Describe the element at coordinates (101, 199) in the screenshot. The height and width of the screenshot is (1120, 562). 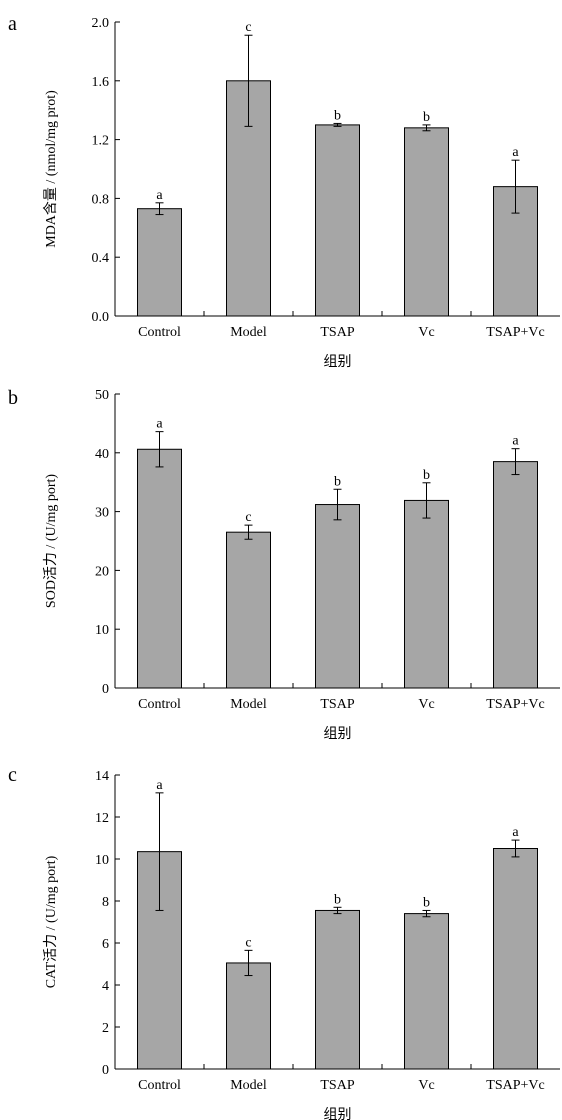
I see `y-tick-label: 0.8` at that location.